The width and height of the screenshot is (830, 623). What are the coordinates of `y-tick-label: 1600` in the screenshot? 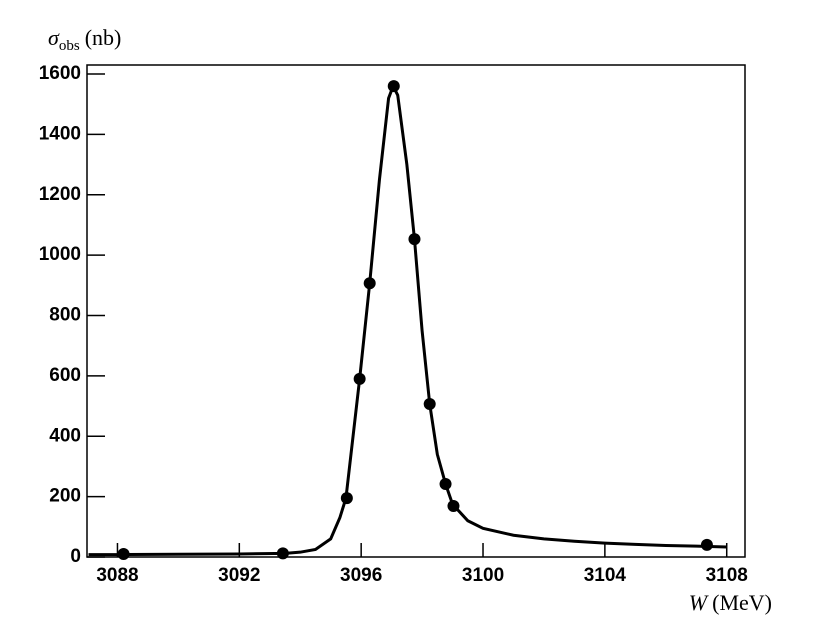 It's located at (60, 73).